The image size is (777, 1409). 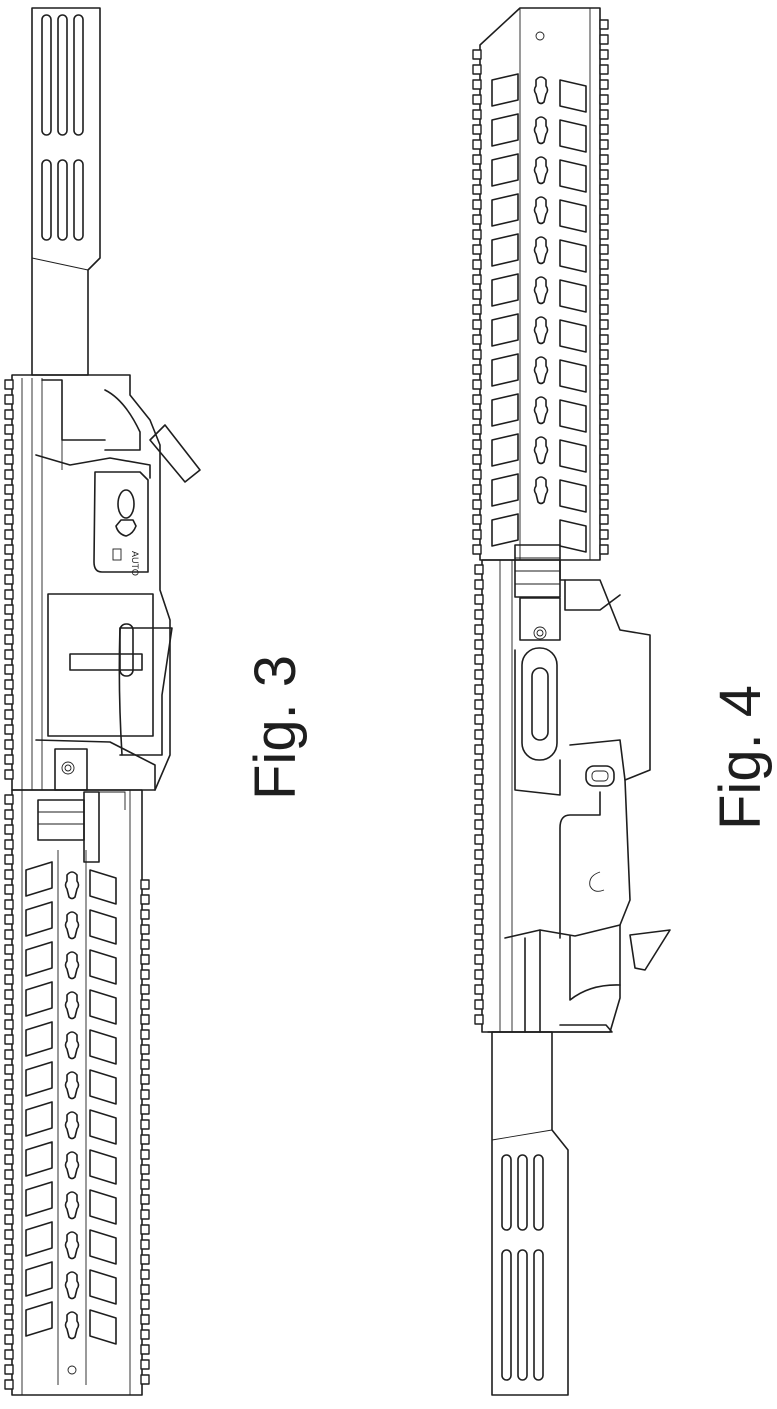 What do you see at coordinates (539, 313) in the screenshot?
I see `fig4-handguard-vent-tabs` at bounding box center [539, 313].